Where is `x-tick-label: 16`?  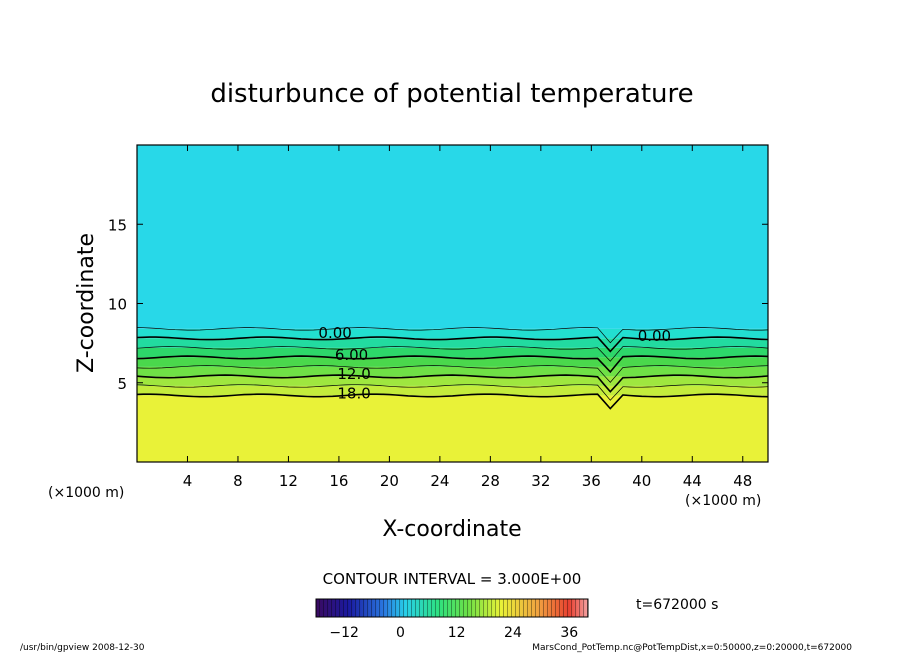
x-tick-label: 16 is located at coordinates (338, 481).